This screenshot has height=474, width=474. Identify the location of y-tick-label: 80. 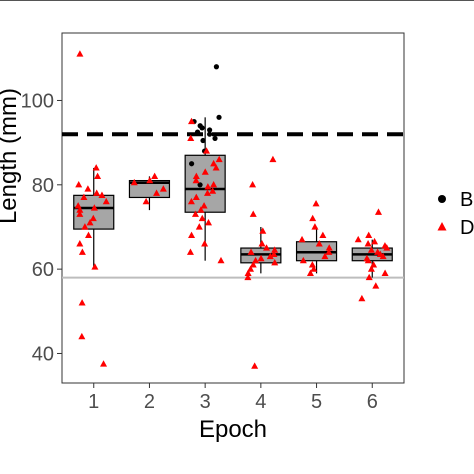
(43, 186).